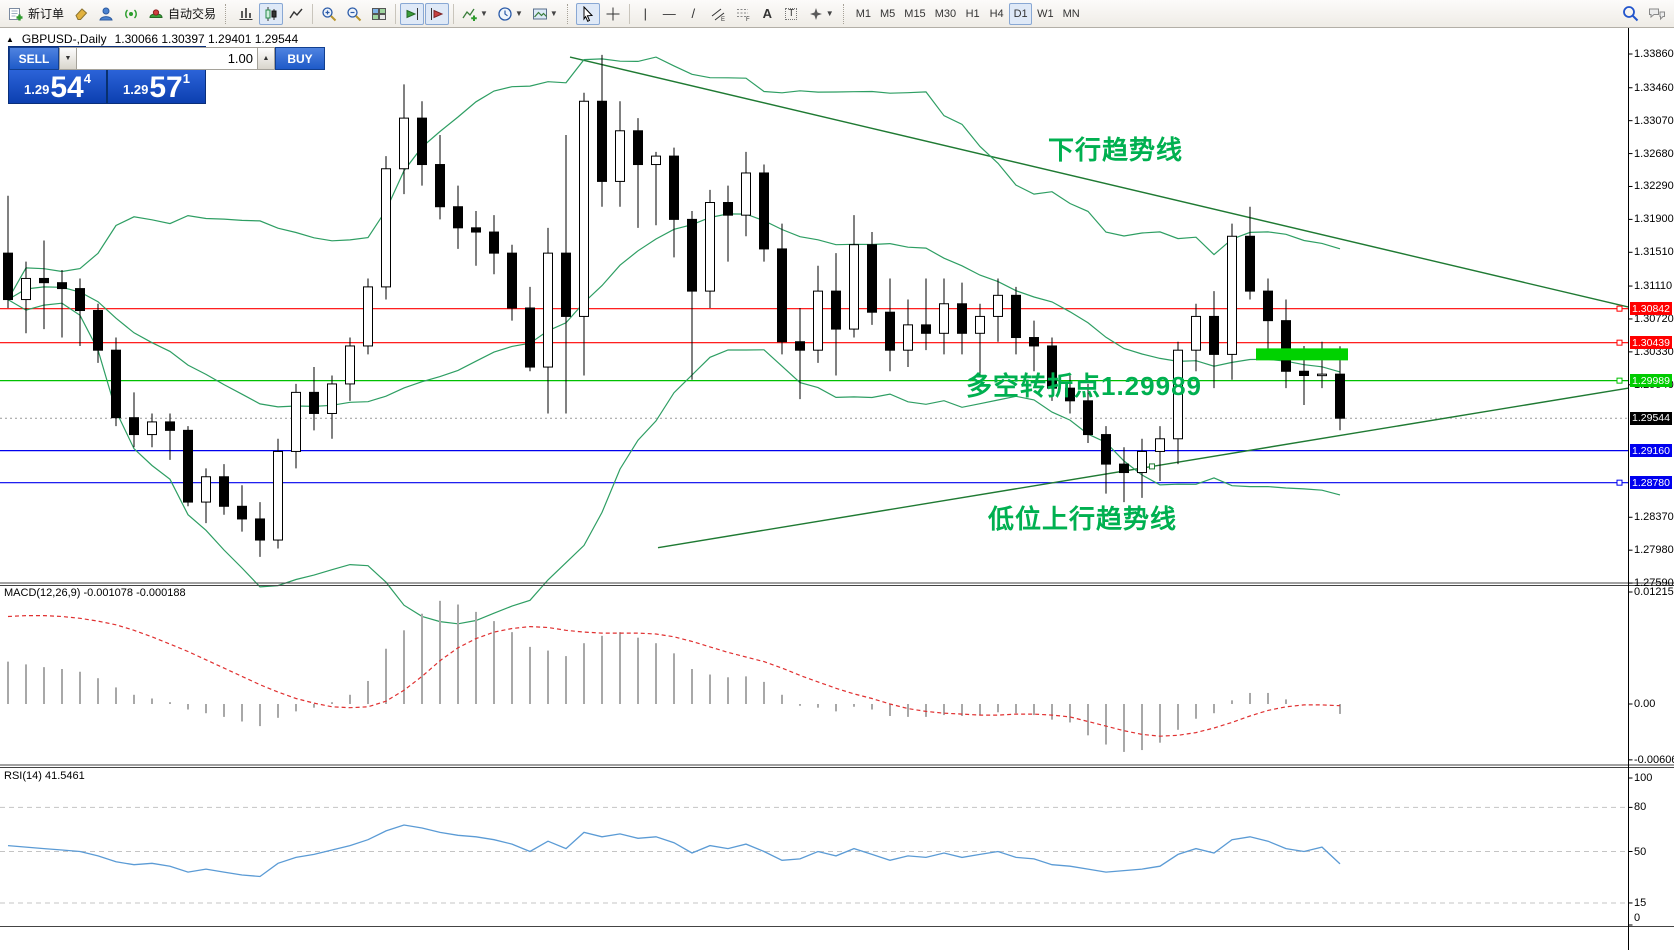 Image resolution: width=1674 pixels, height=950 pixels. What do you see at coordinates (67, 87) in the screenshot?
I see `sell-price-big: 54` at bounding box center [67, 87].